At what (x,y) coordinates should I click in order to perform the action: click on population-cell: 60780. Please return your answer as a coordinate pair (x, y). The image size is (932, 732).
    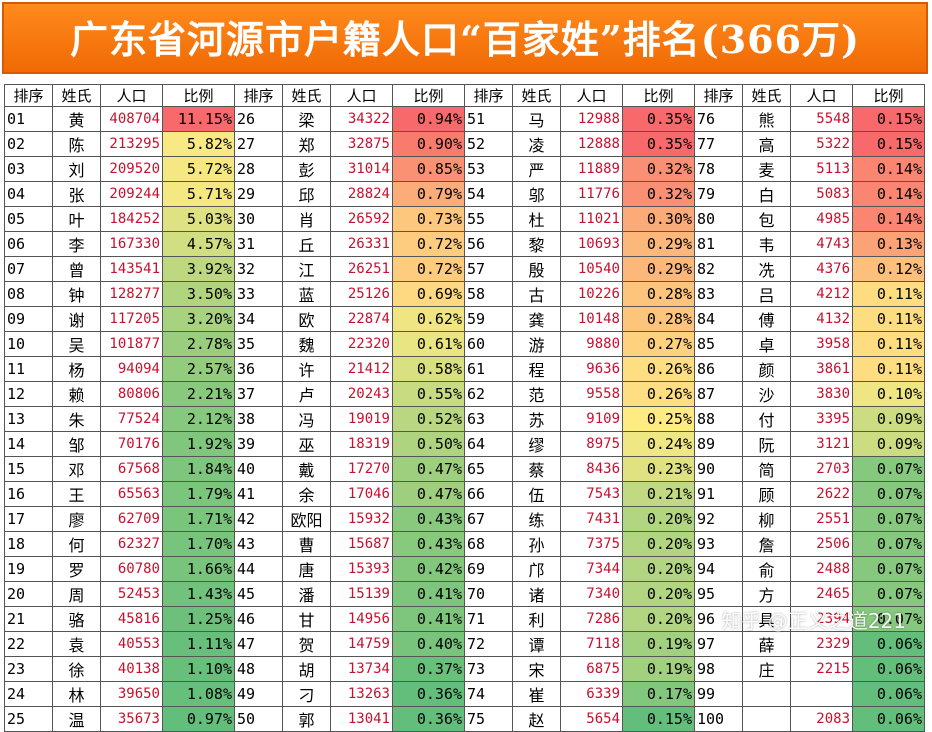
    Looking at the image, I should click on (131, 569).